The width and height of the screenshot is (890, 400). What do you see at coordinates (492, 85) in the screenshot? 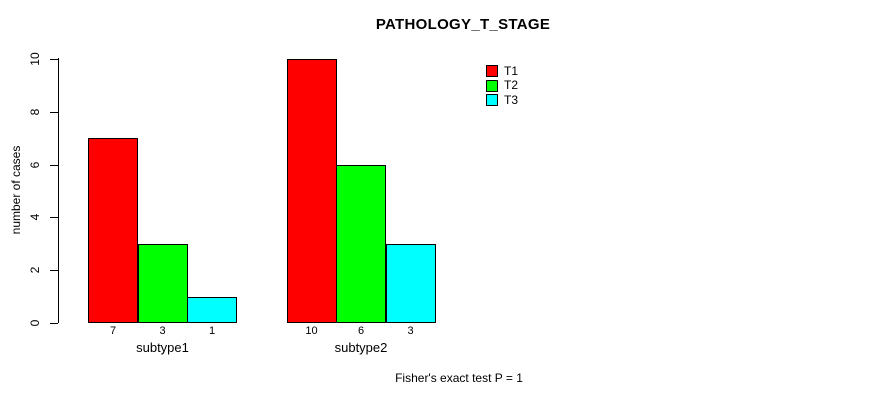
I see `legend-swatch-t2` at bounding box center [492, 85].